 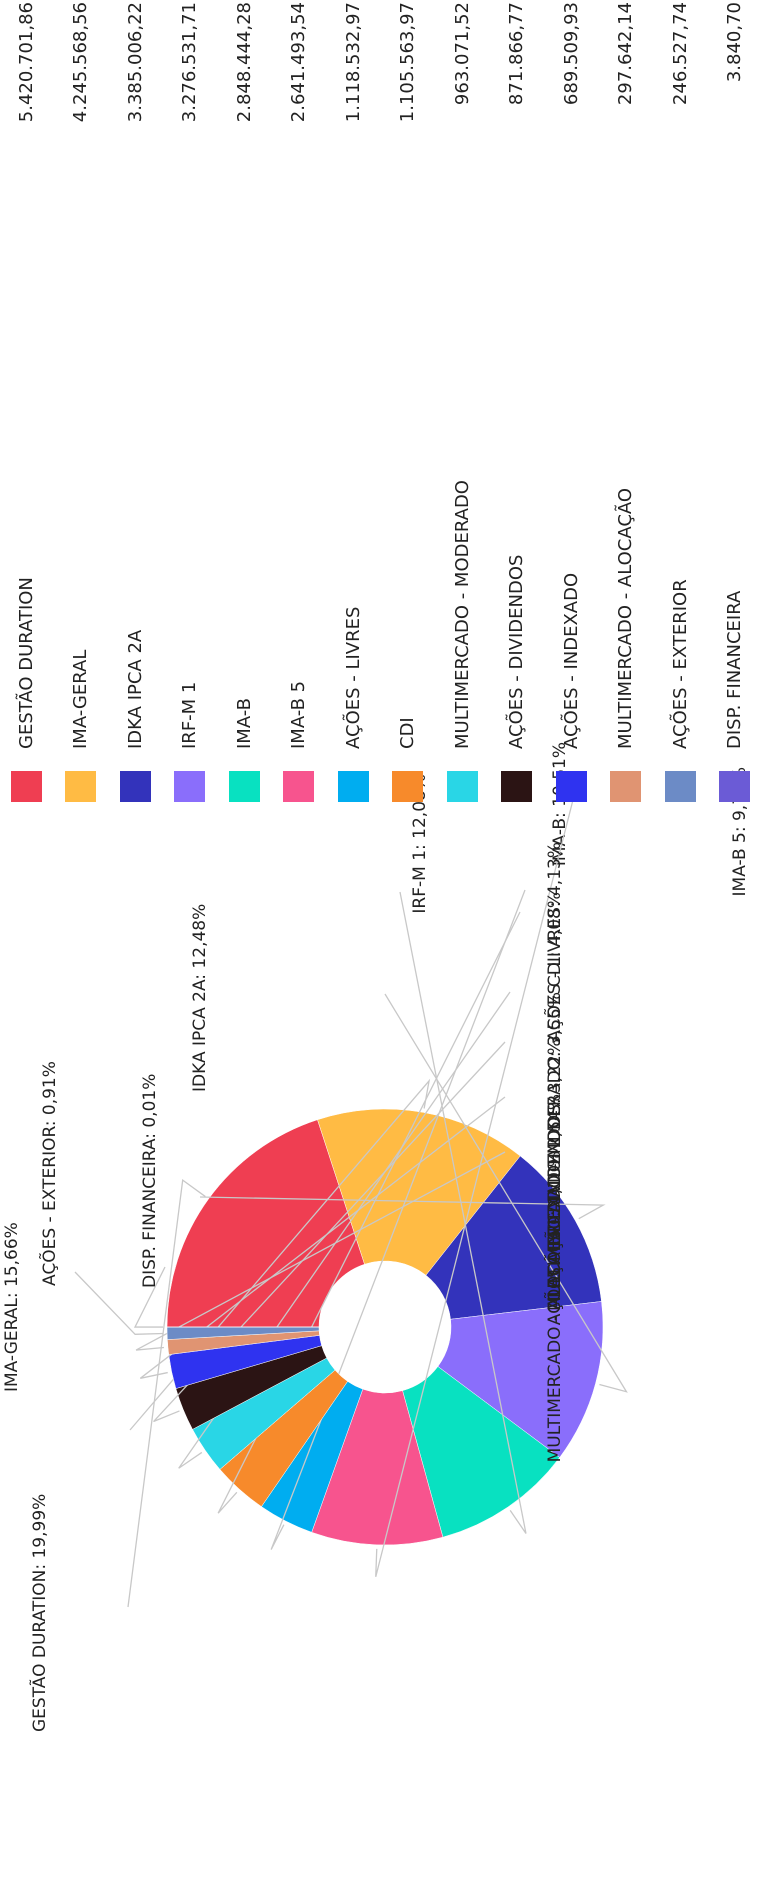 What do you see at coordinates (299, 402) in the screenshot?
I see `legend-item: IMA-B 5 2.641.493,54` at bounding box center [299, 402].